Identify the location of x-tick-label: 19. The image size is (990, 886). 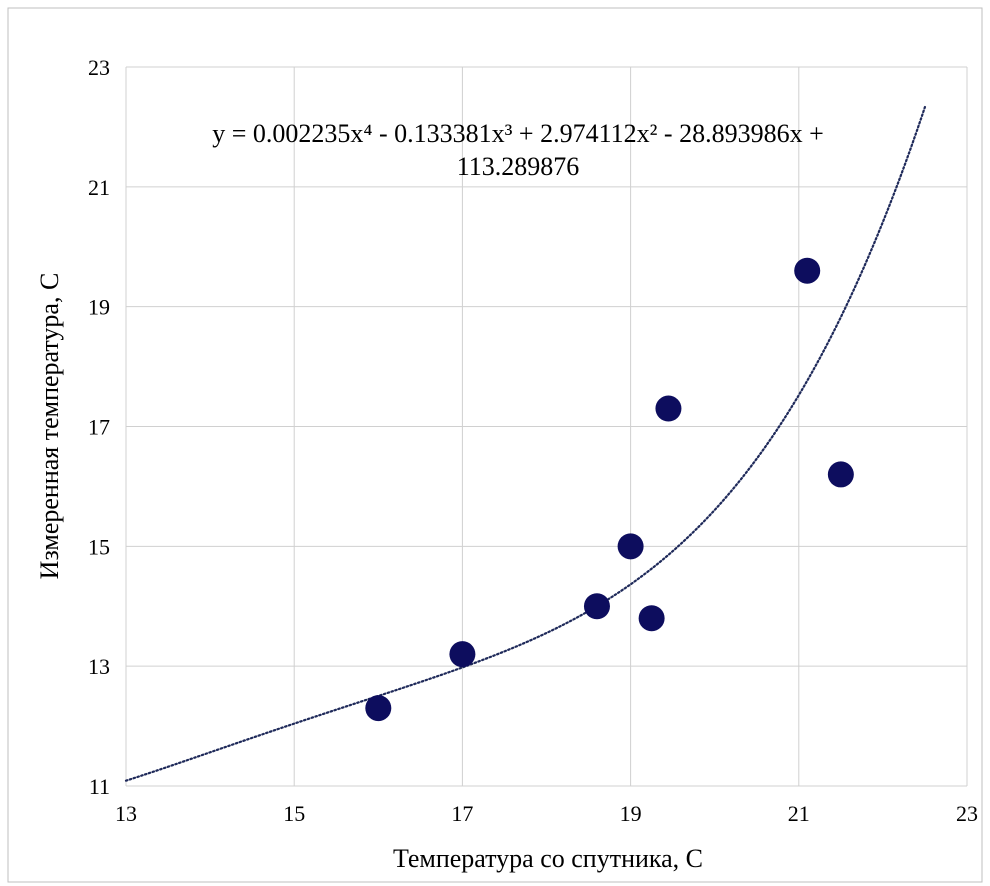
(631, 813).